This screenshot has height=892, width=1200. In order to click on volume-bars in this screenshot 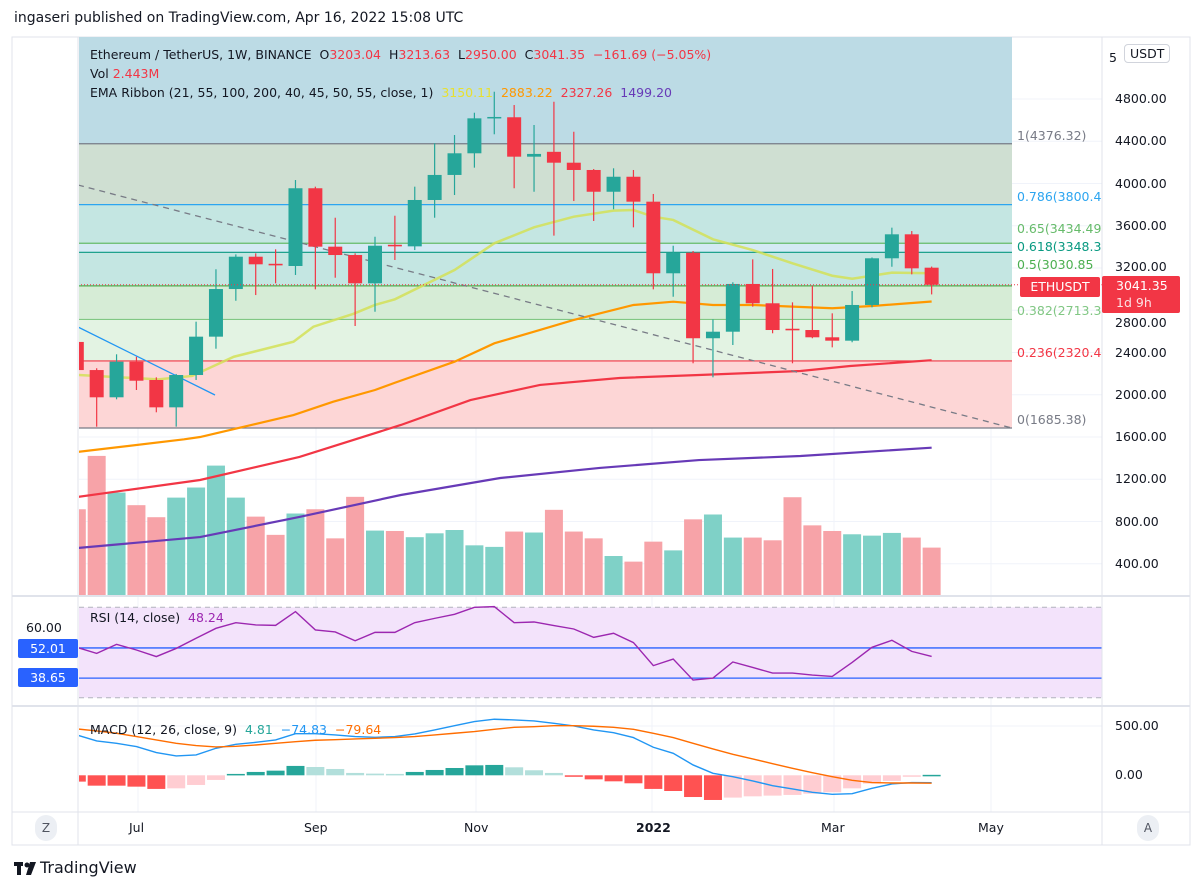, I will do `click(510, 525)`.